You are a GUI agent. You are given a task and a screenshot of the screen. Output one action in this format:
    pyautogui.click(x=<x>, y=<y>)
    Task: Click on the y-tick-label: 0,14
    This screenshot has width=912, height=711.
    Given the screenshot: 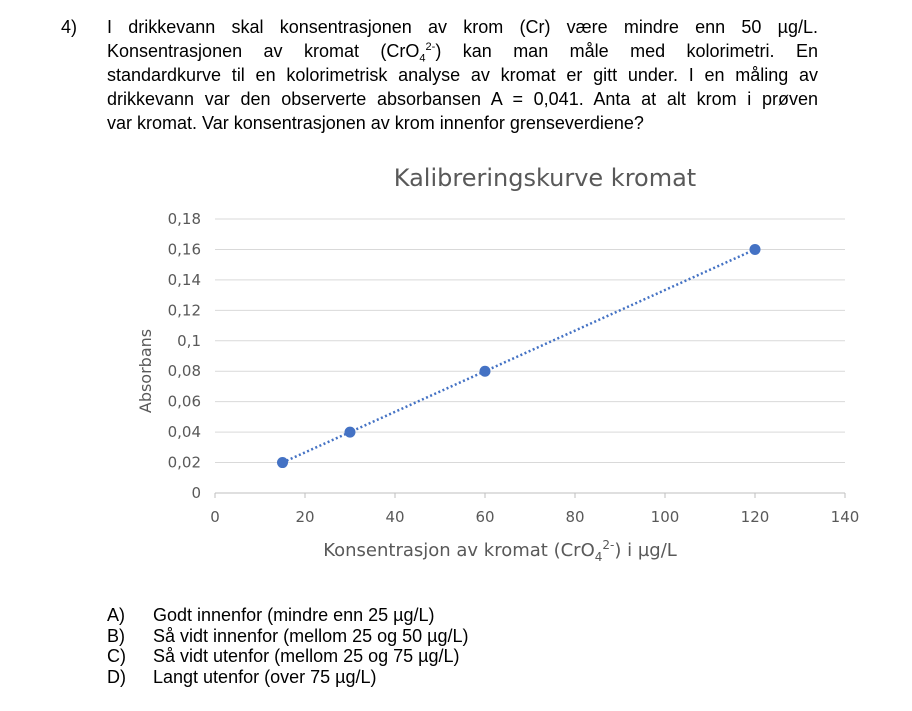 What is the action you would take?
    pyautogui.click(x=184, y=280)
    